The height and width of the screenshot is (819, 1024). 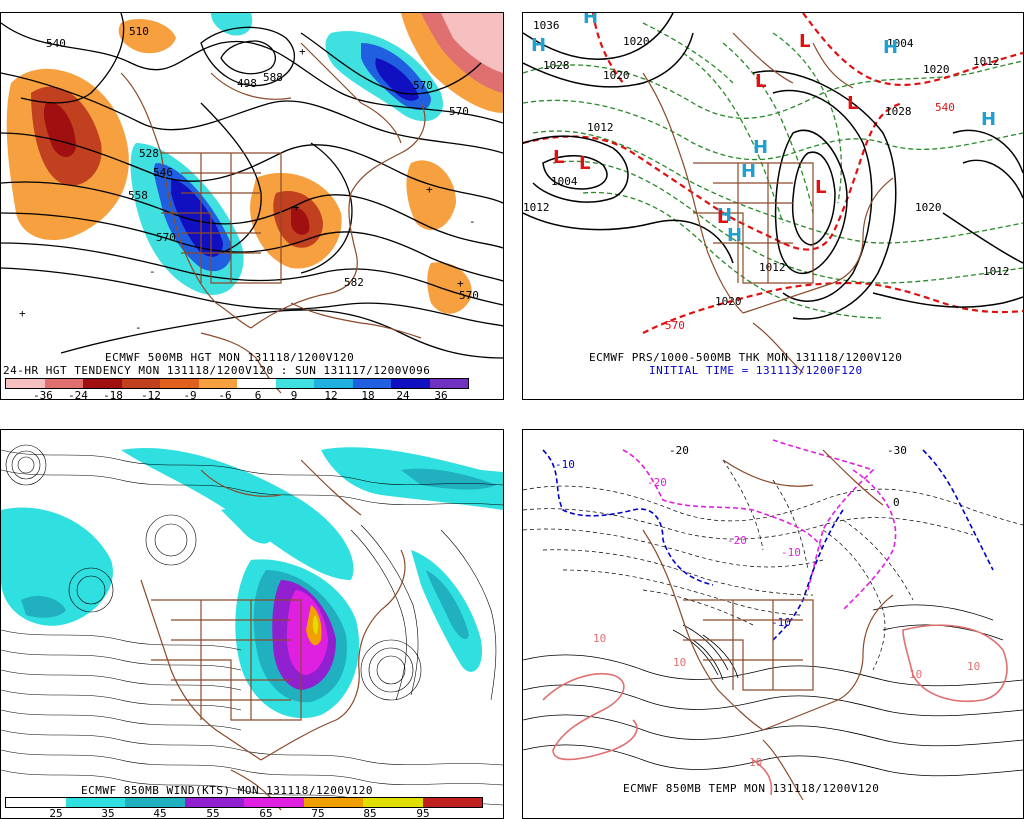 I want to click on scale-label: 25, so click(x=56, y=813).